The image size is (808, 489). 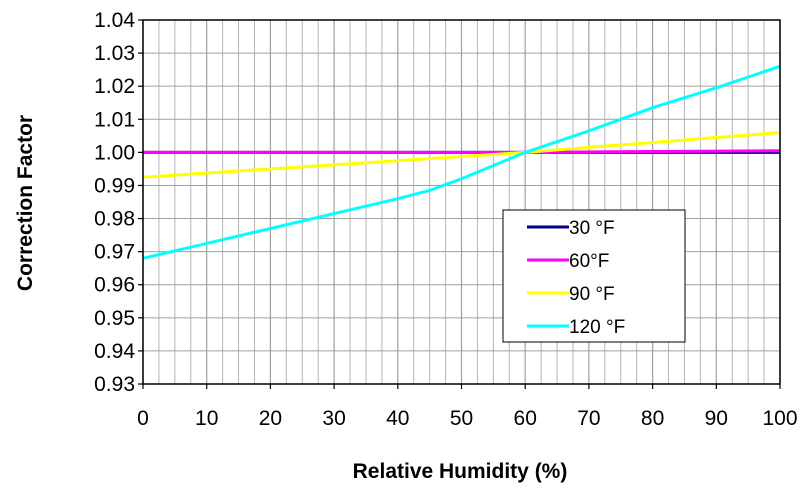 I want to click on y-tick-label: 0.98, so click(x=114, y=219).